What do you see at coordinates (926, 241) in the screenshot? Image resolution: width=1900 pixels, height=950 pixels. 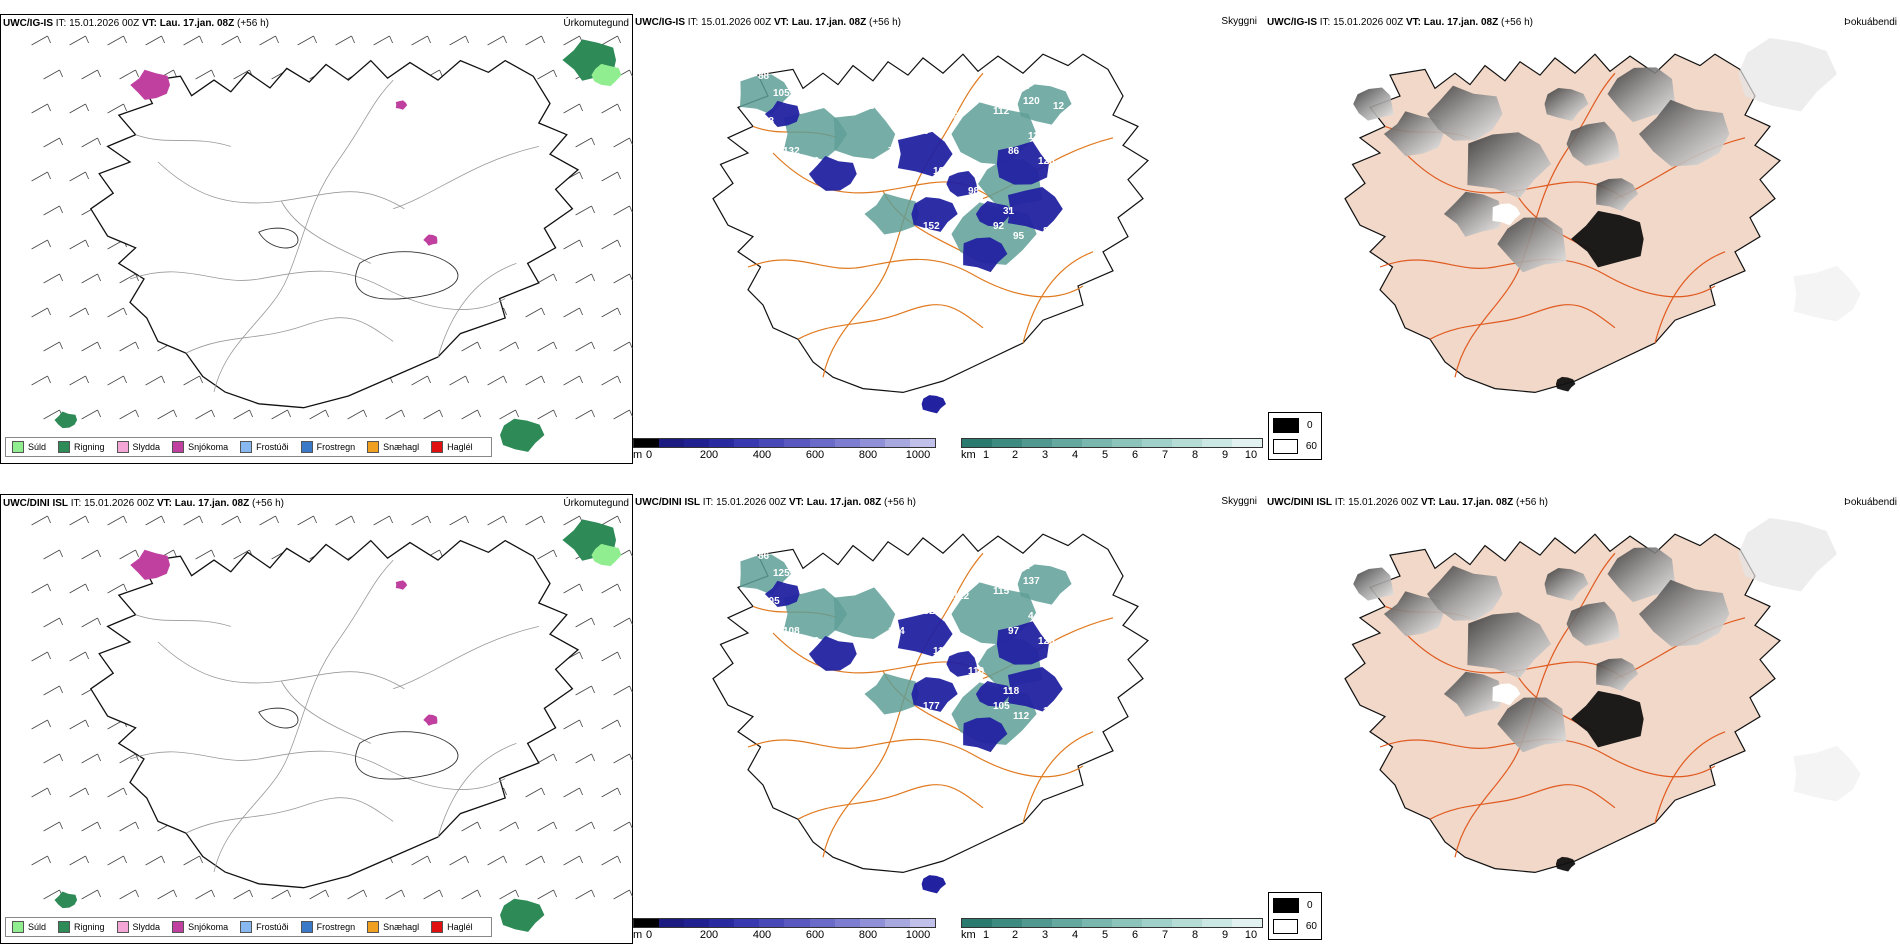 I see `cloud-height-label: 426` at bounding box center [926, 241].